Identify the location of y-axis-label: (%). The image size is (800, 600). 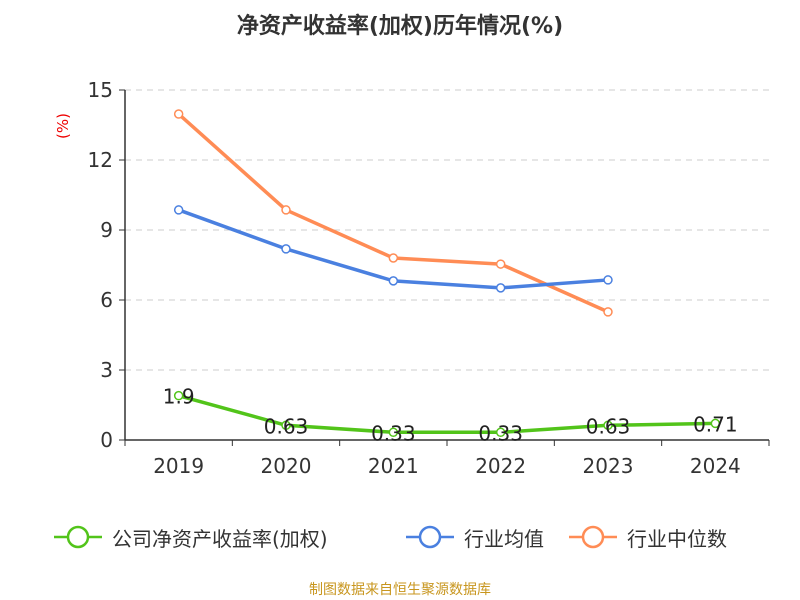
(63, 126).